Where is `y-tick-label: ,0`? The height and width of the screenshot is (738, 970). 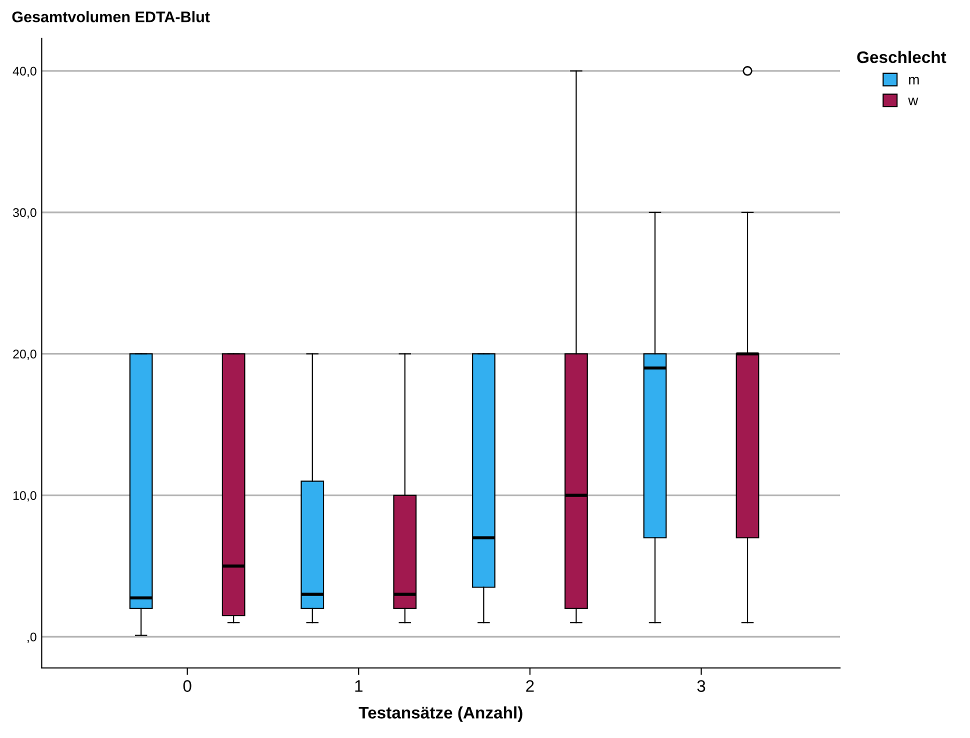 y-tick-label: ,0 is located at coordinates (32, 637).